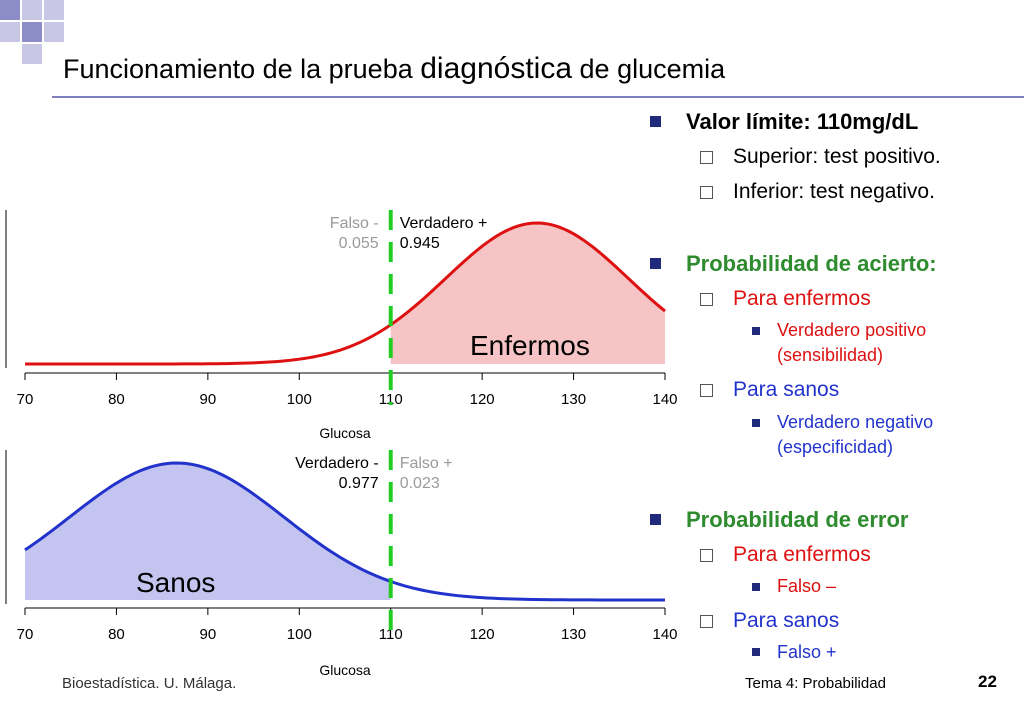 This screenshot has height=709, width=1024. Describe the element at coordinates (837, 156) in the screenshot. I see `bullet-upper: Superior: test positivo.` at that location.